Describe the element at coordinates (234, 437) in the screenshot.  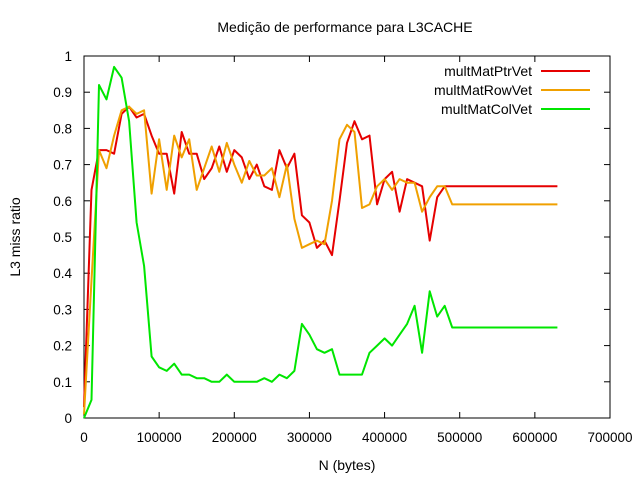
I see `x-tick-label: 200000` at that location.